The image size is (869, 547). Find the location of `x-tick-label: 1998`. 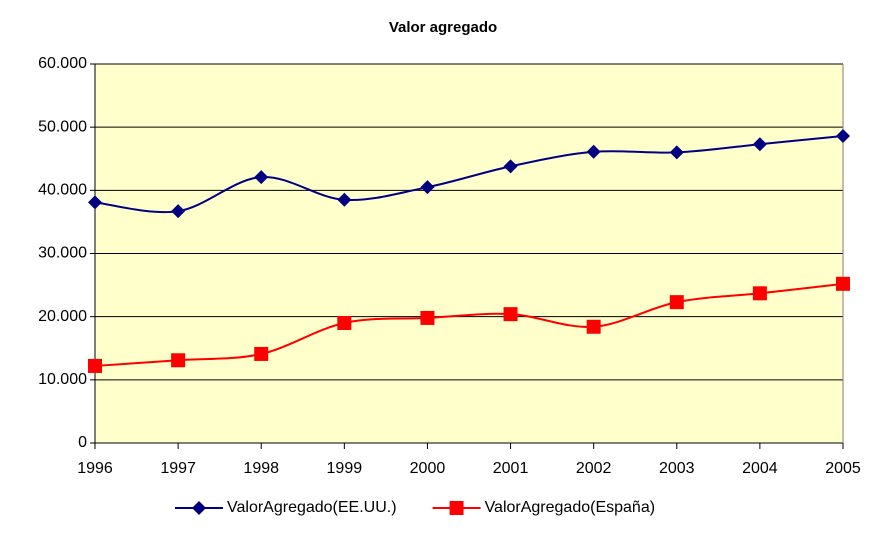

x-tick-label: 1998 is located at coordinates (261, 468).